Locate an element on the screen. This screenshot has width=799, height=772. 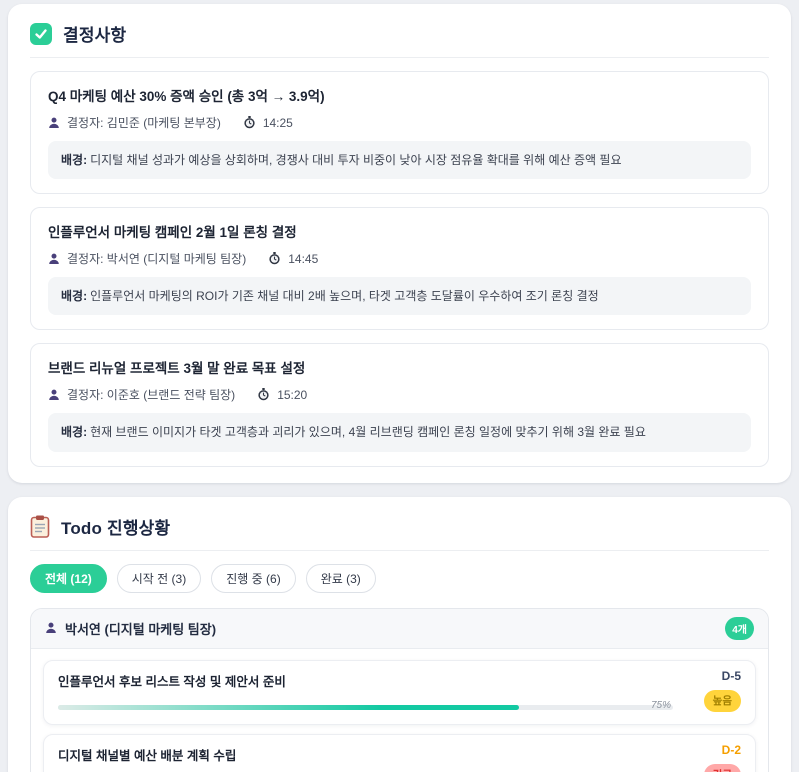
decision-title: 인플루언서 마케팅 캠페인 2월 1일 론칭 결정 is located at coordinates (172, 233).